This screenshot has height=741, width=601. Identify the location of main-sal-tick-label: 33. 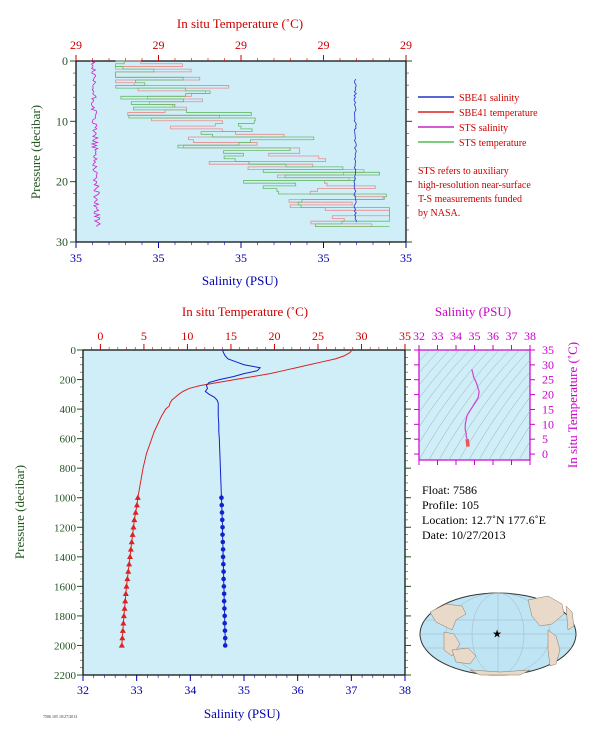
(137, 690).